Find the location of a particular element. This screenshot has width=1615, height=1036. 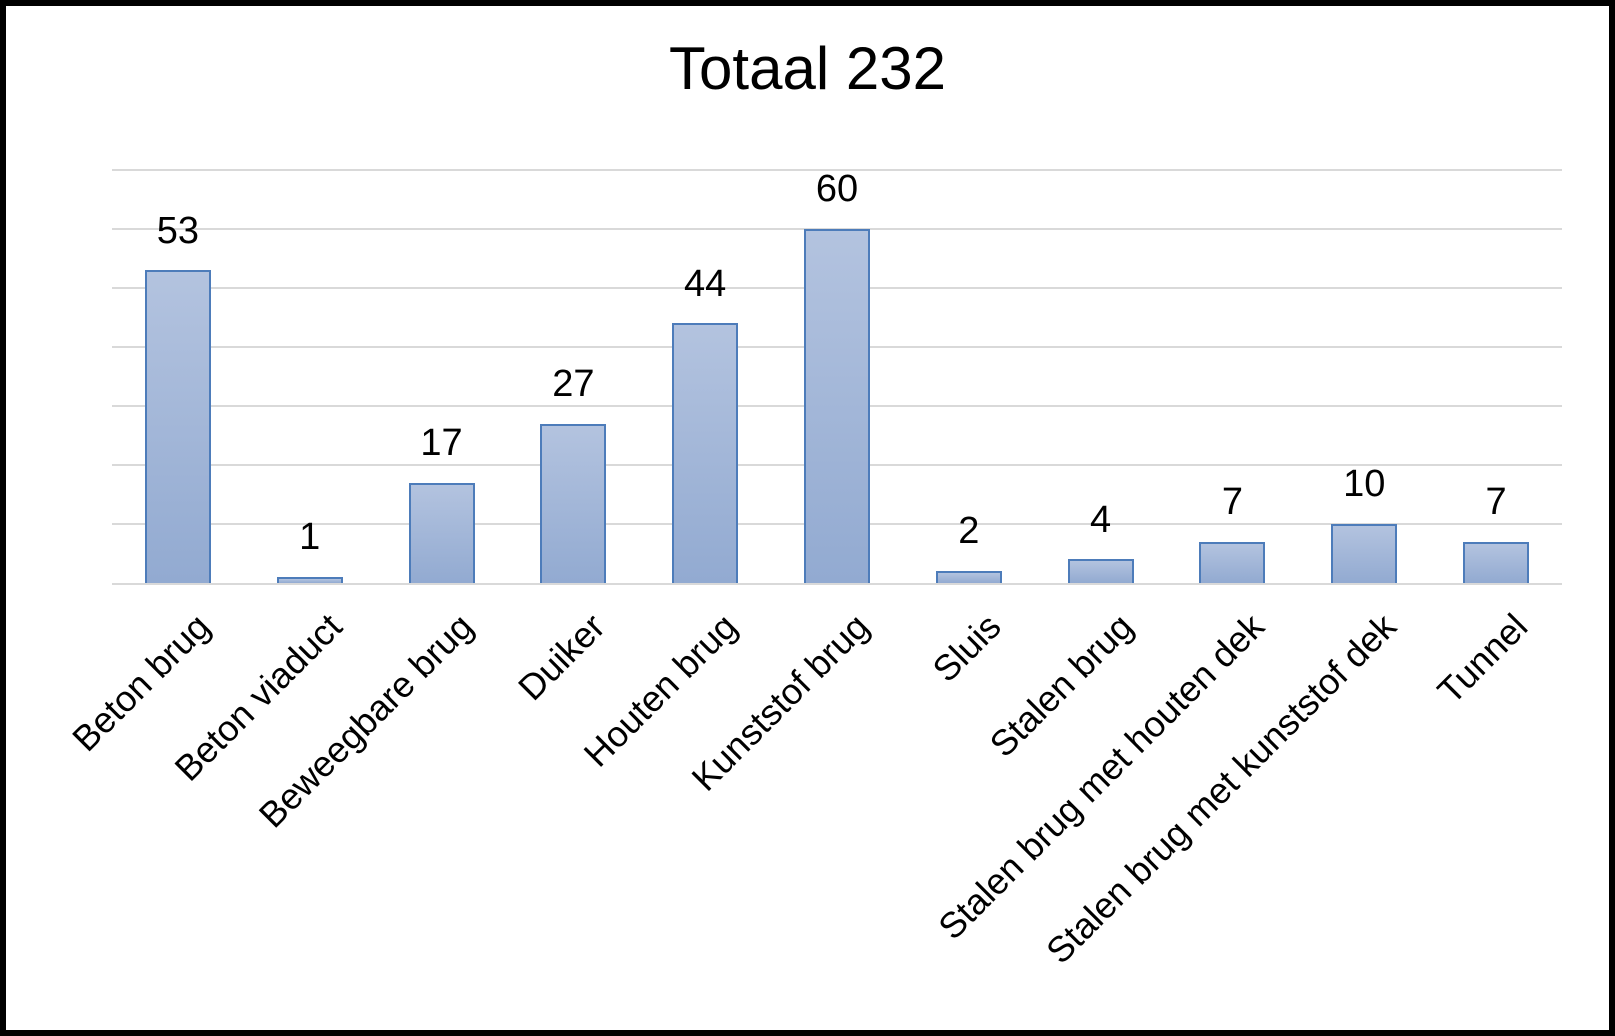

bar-value-label: 27 is located at coordinates (573, 383).